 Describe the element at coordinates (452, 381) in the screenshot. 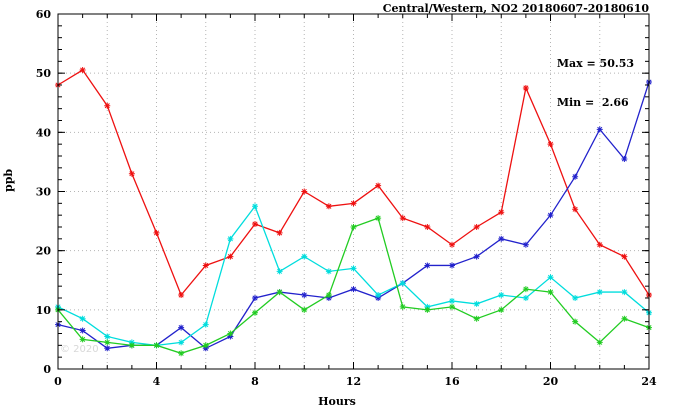

I see `svg-text: 16` at that location.